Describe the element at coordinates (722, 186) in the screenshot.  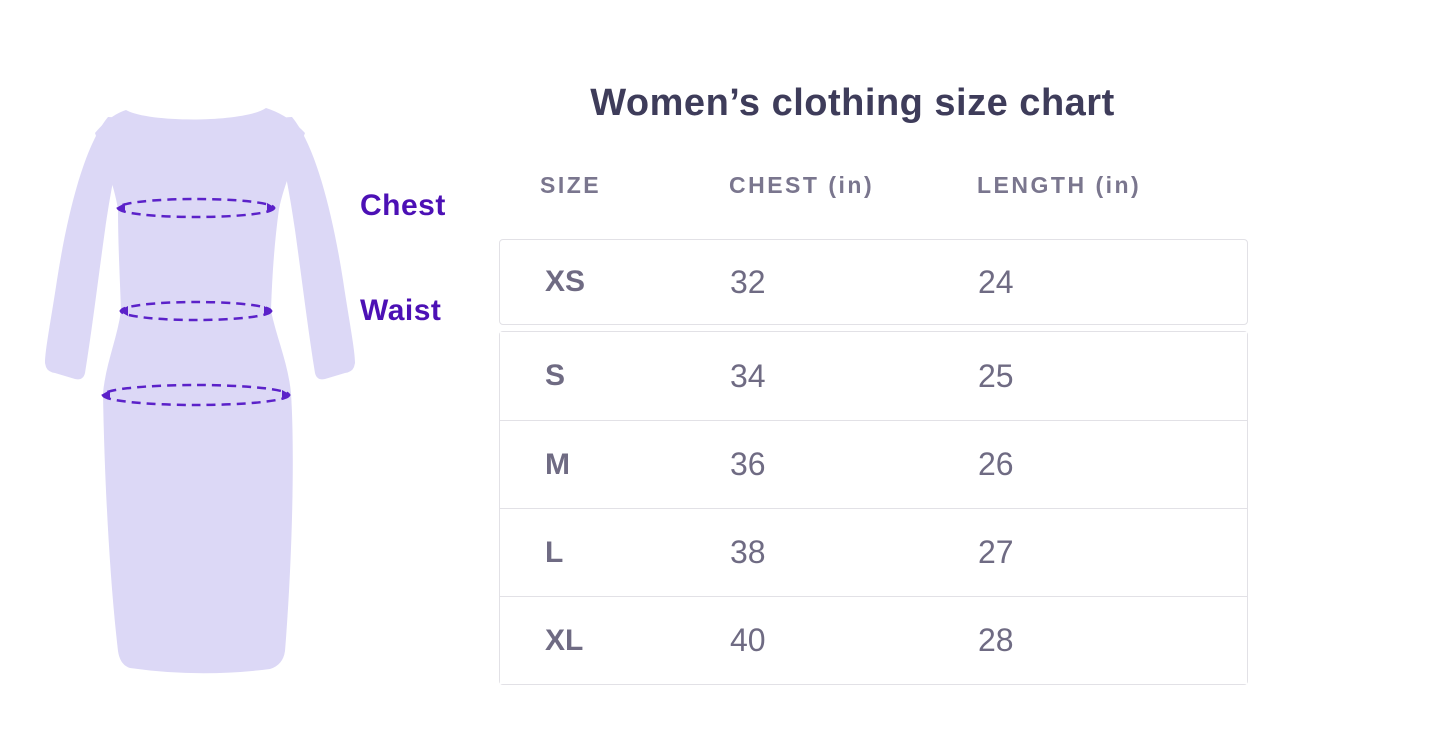
I see `table-header-row: SIZE CHEST (in) LENGTH (in)` at that location.